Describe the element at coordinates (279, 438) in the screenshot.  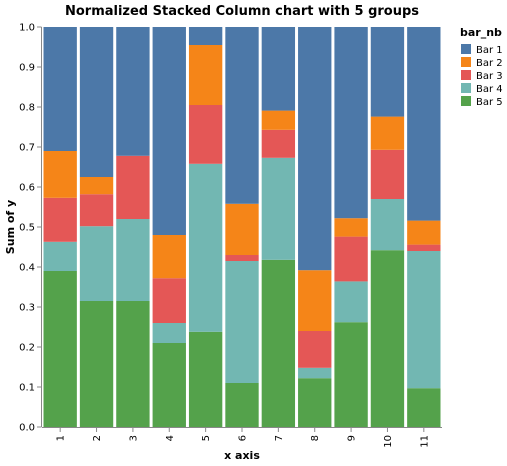
I see `x-tick-label: 7` at that location.